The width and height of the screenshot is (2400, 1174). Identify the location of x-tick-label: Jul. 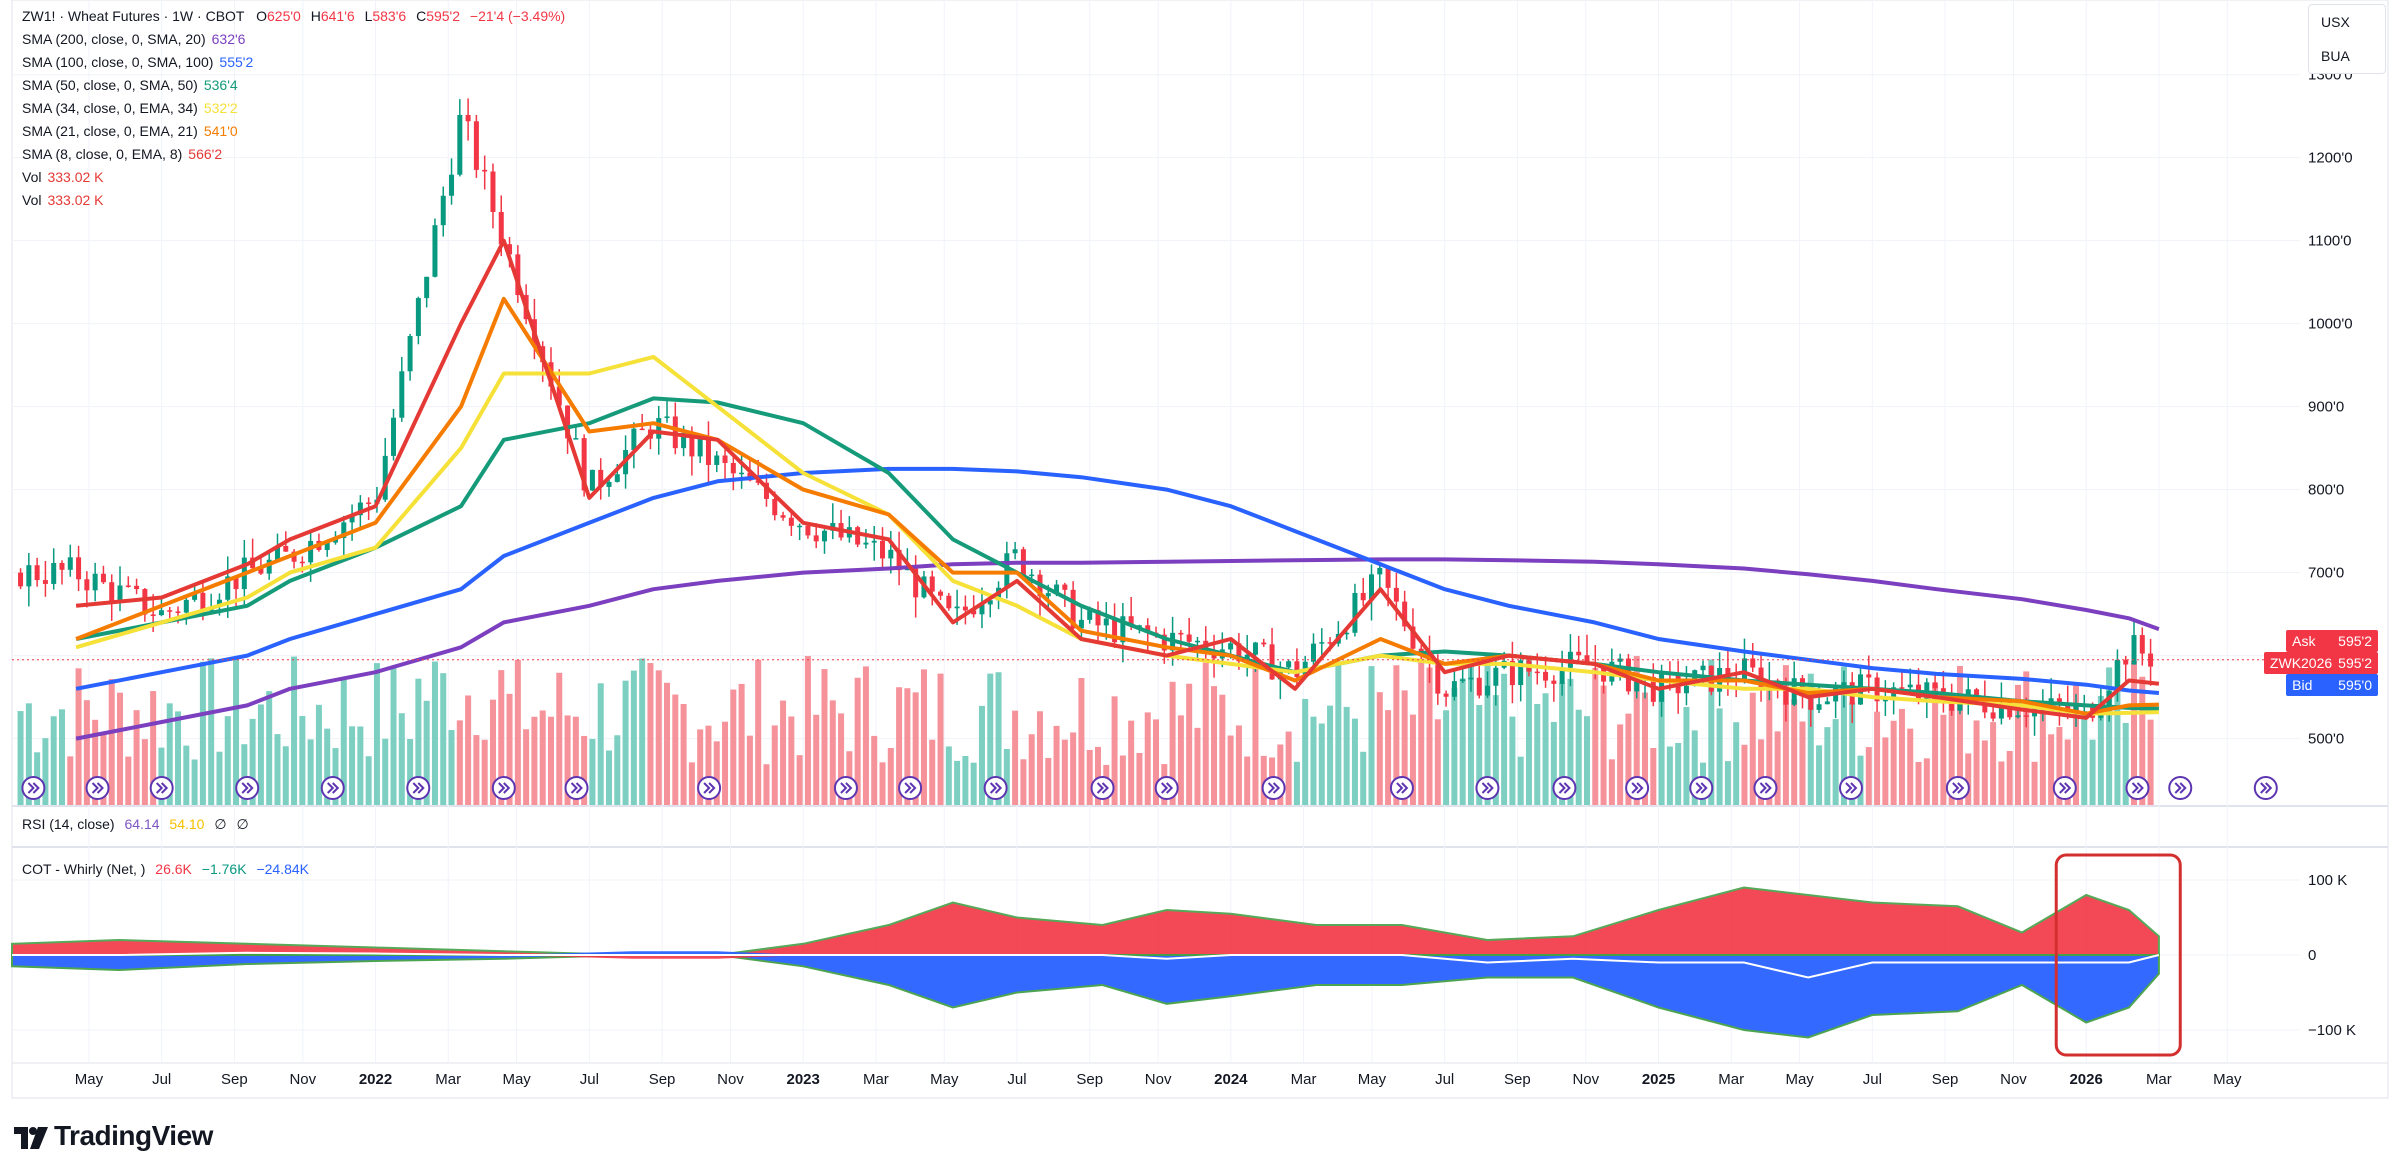
(1444, 1079).